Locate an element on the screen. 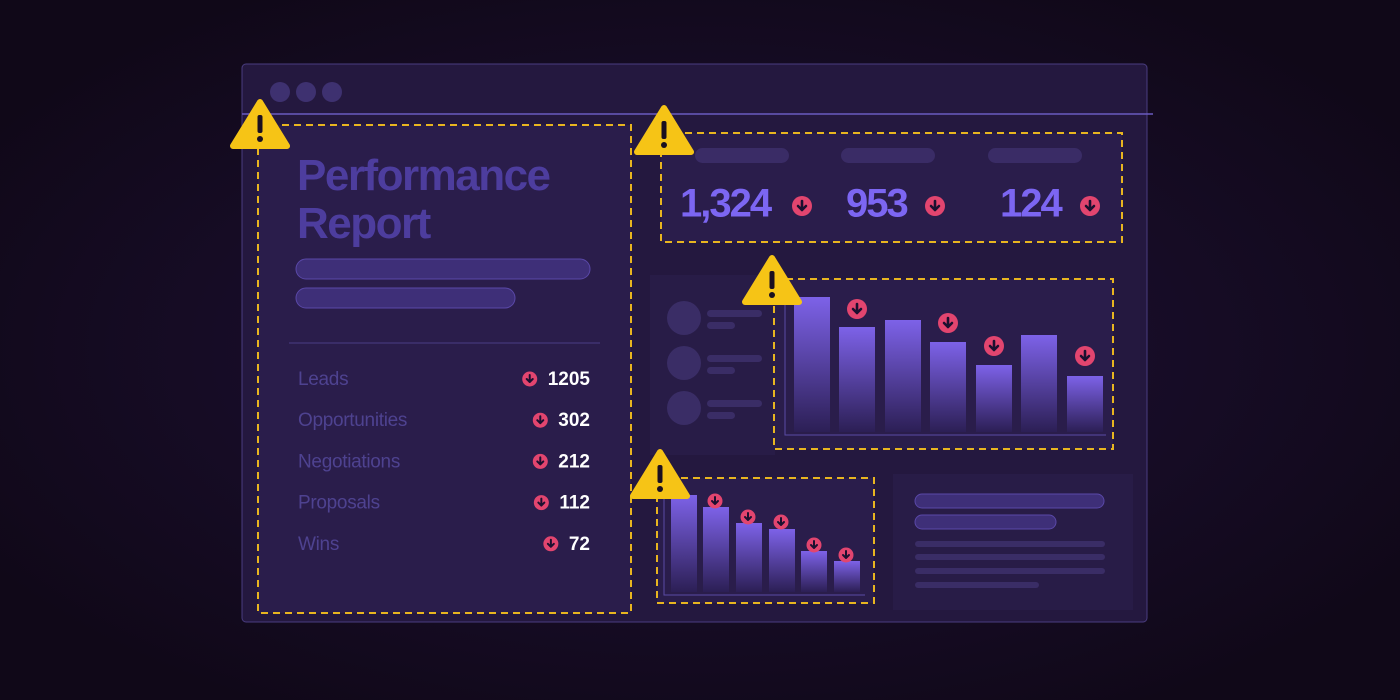 This screenshot has height=700, width=1400. placeholder-lines is located at coordinates (1010, 564).